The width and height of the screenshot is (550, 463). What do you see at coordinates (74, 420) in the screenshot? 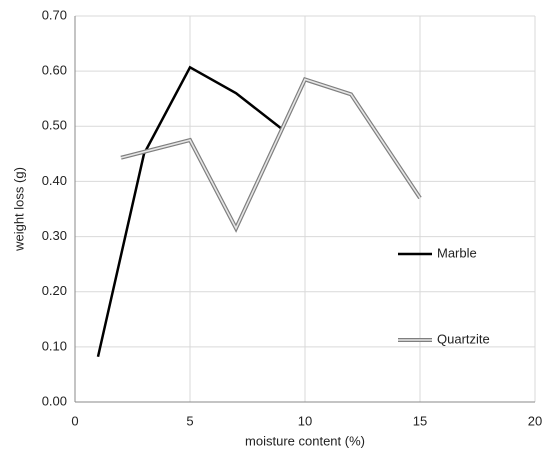
I see `x-tick-label: 0` at bounding box center [74, 420].